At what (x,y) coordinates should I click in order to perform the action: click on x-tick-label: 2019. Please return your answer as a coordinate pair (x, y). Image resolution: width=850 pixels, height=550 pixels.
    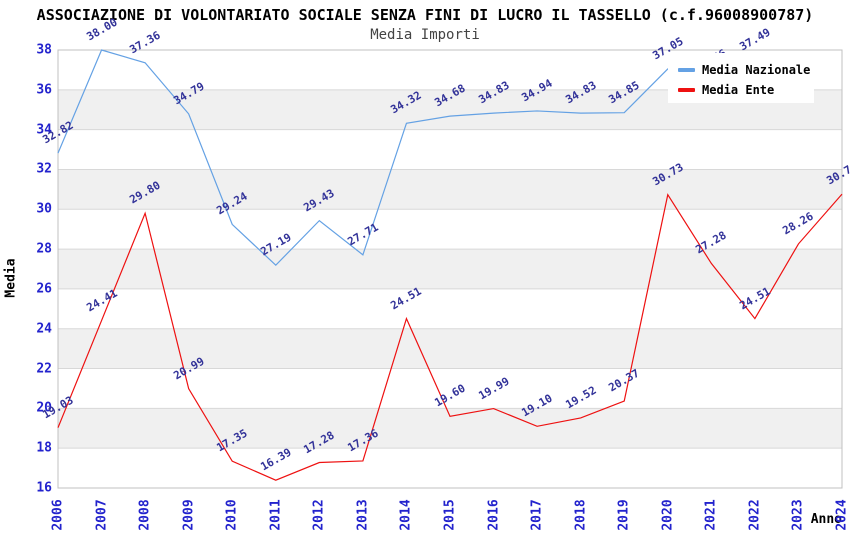
    Looking at the image, I should click on (624, 515).